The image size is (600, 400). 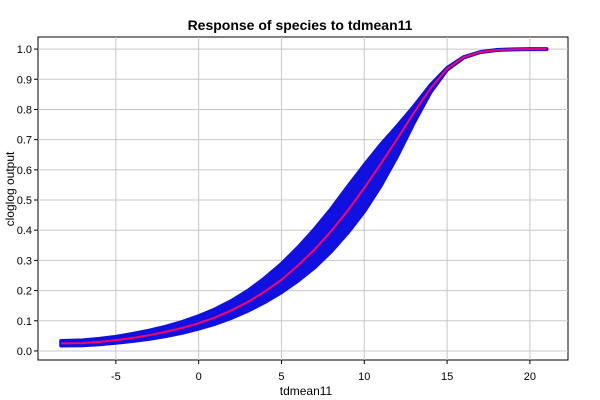 I want to click on y-tick-label: 0.1, so click(x=24, y=322).